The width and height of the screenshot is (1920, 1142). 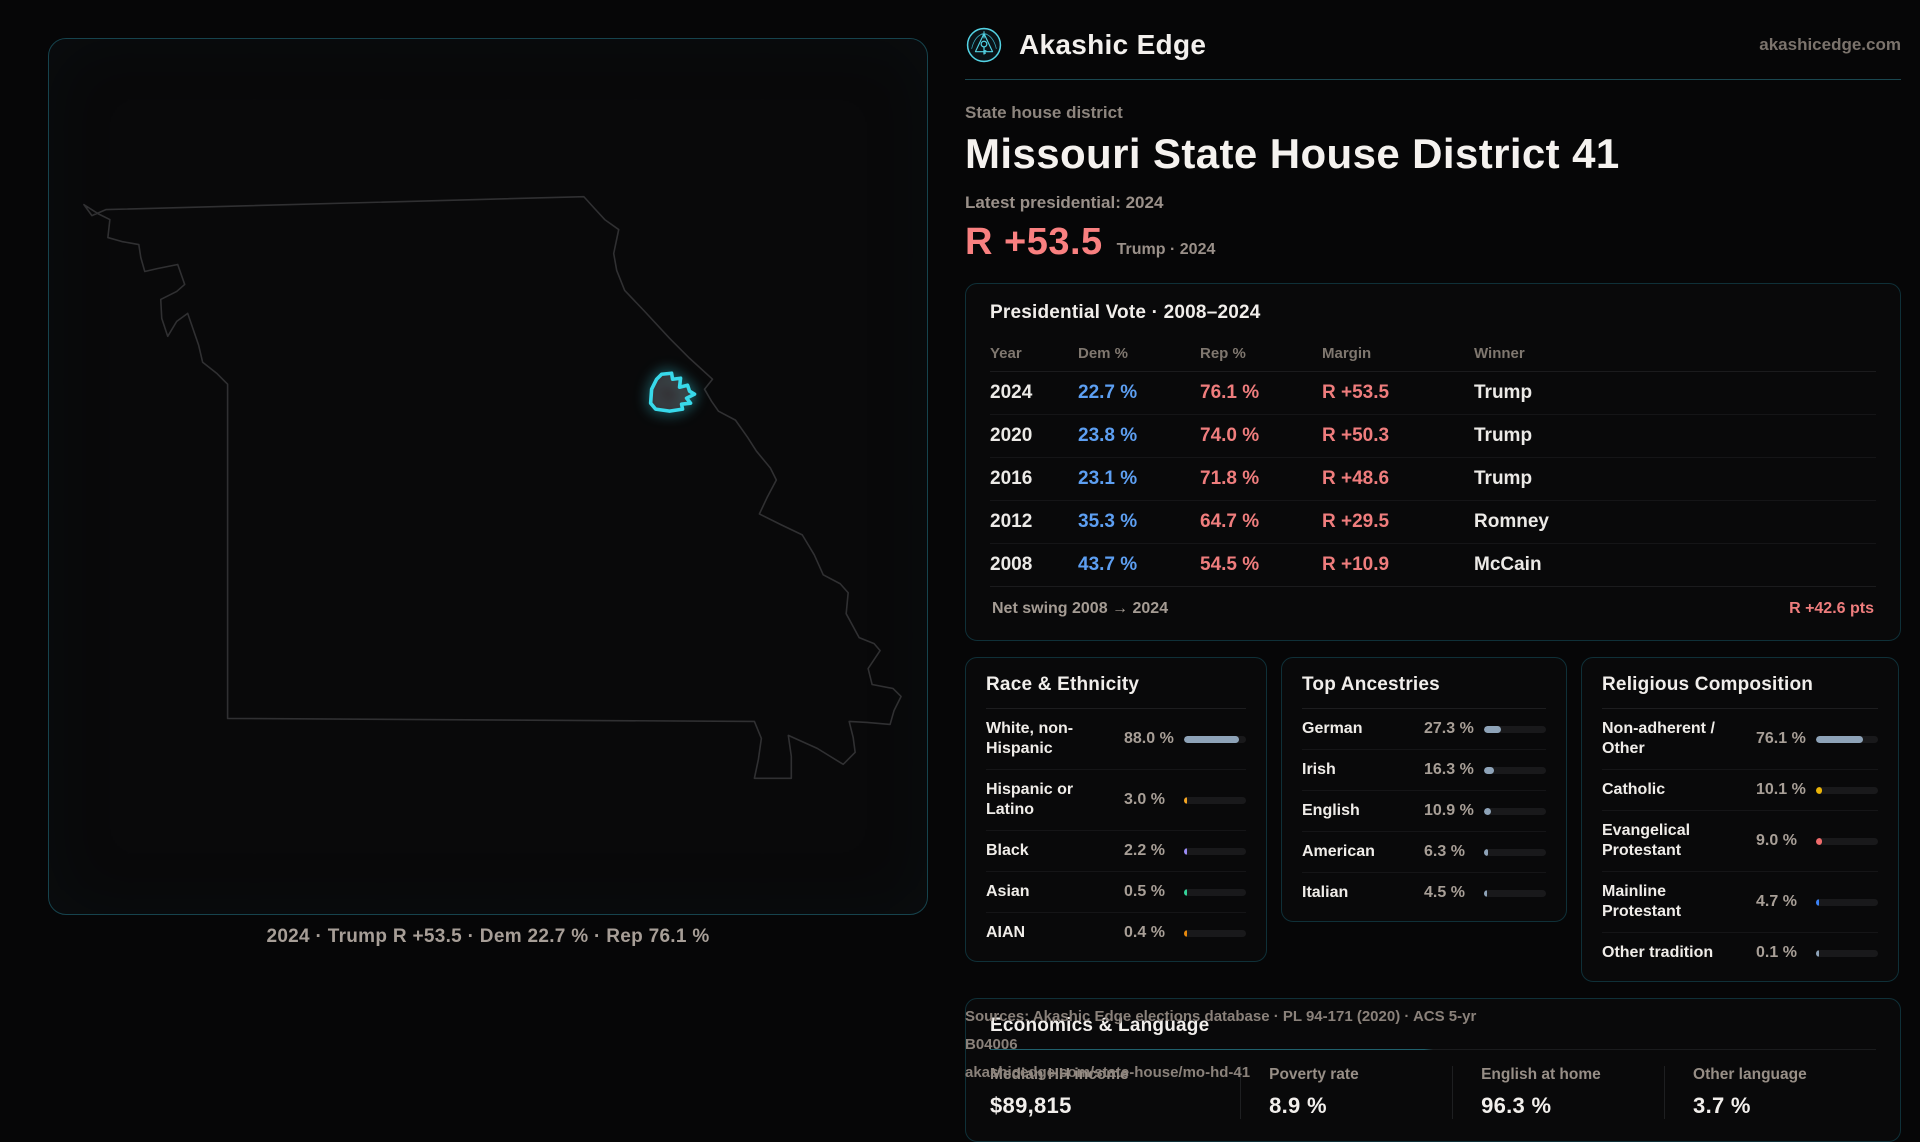 I want to click on headline-margin-context: Trump · 2024, so click(x=1166, y=249).